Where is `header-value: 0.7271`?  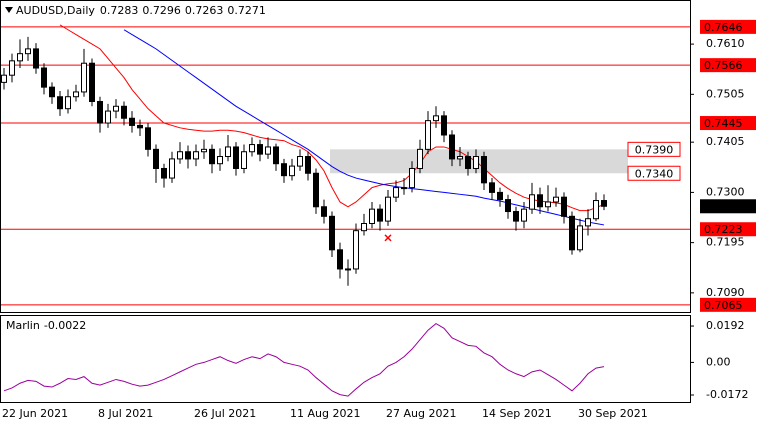
header-value: 0.7271 is located at coordinates (246, 10).